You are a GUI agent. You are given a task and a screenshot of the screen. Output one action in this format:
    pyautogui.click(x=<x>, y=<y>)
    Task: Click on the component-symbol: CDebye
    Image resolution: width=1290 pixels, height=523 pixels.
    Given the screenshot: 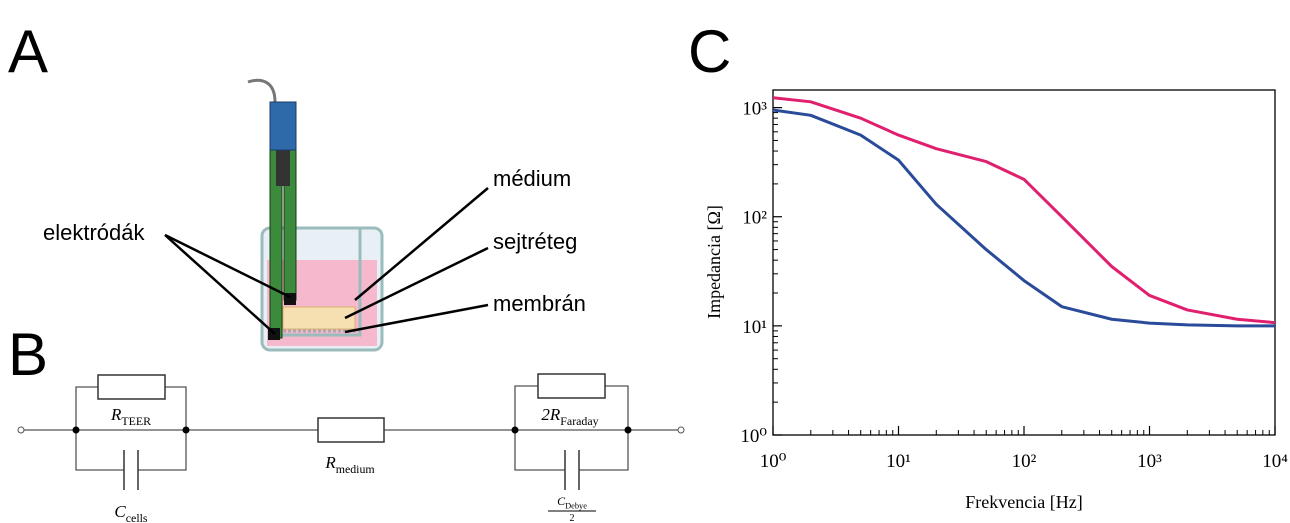 What is the action you would take?
    pyautogui.click(x=572, y=502)
    